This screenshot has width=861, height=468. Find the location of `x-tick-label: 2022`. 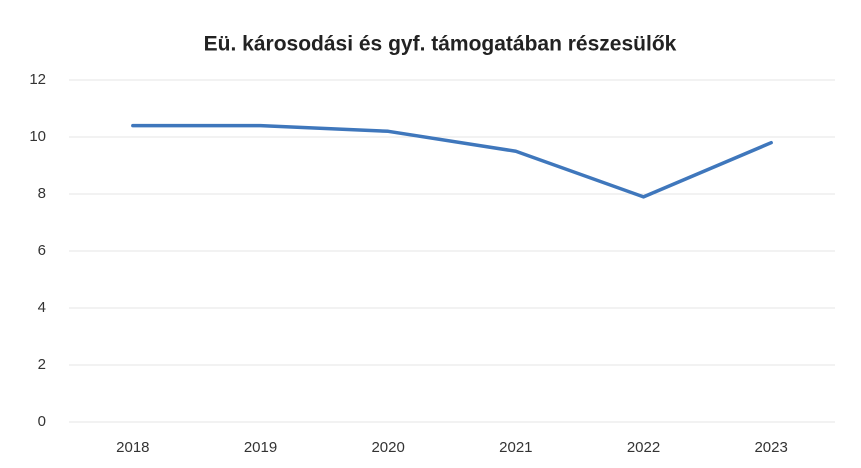

x-tick-label: 2022 is located at coordinates (643, 447).